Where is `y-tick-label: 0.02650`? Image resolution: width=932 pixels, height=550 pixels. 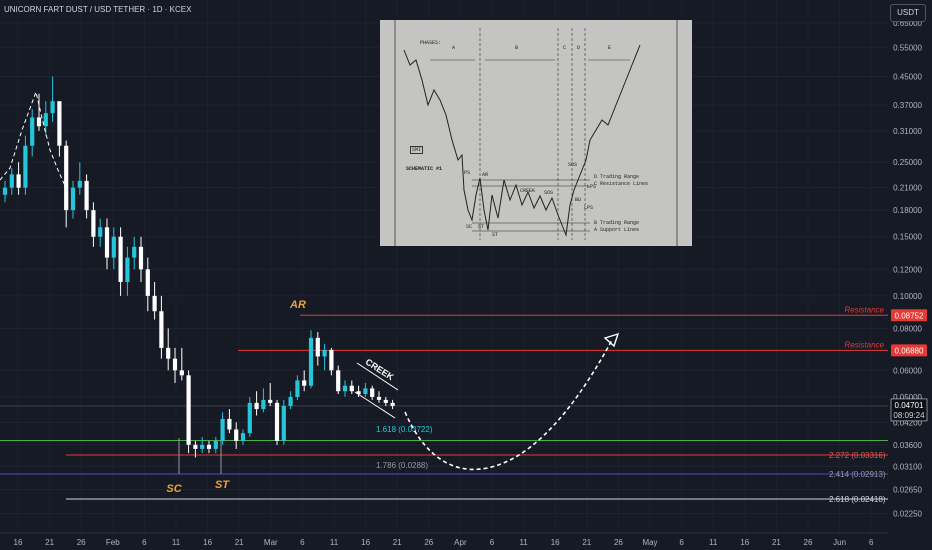 y-tick-label: 0.02650 is located at coordinates (907, 490).